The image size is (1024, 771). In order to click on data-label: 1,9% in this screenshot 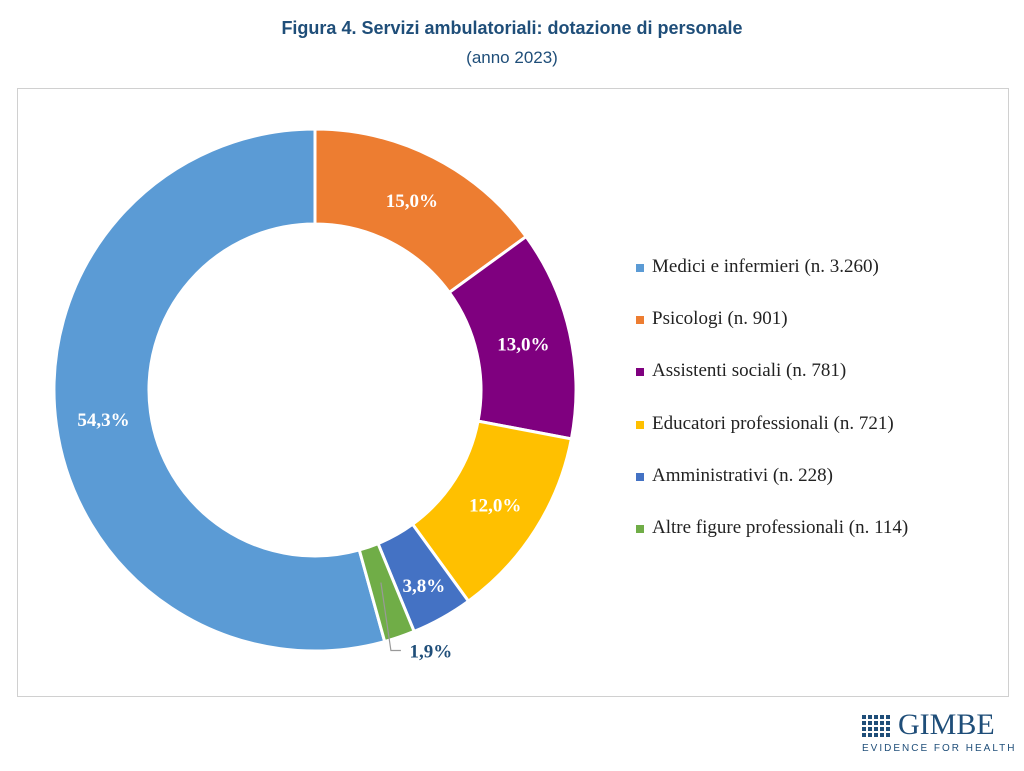, I will do `click(431, 652)`.